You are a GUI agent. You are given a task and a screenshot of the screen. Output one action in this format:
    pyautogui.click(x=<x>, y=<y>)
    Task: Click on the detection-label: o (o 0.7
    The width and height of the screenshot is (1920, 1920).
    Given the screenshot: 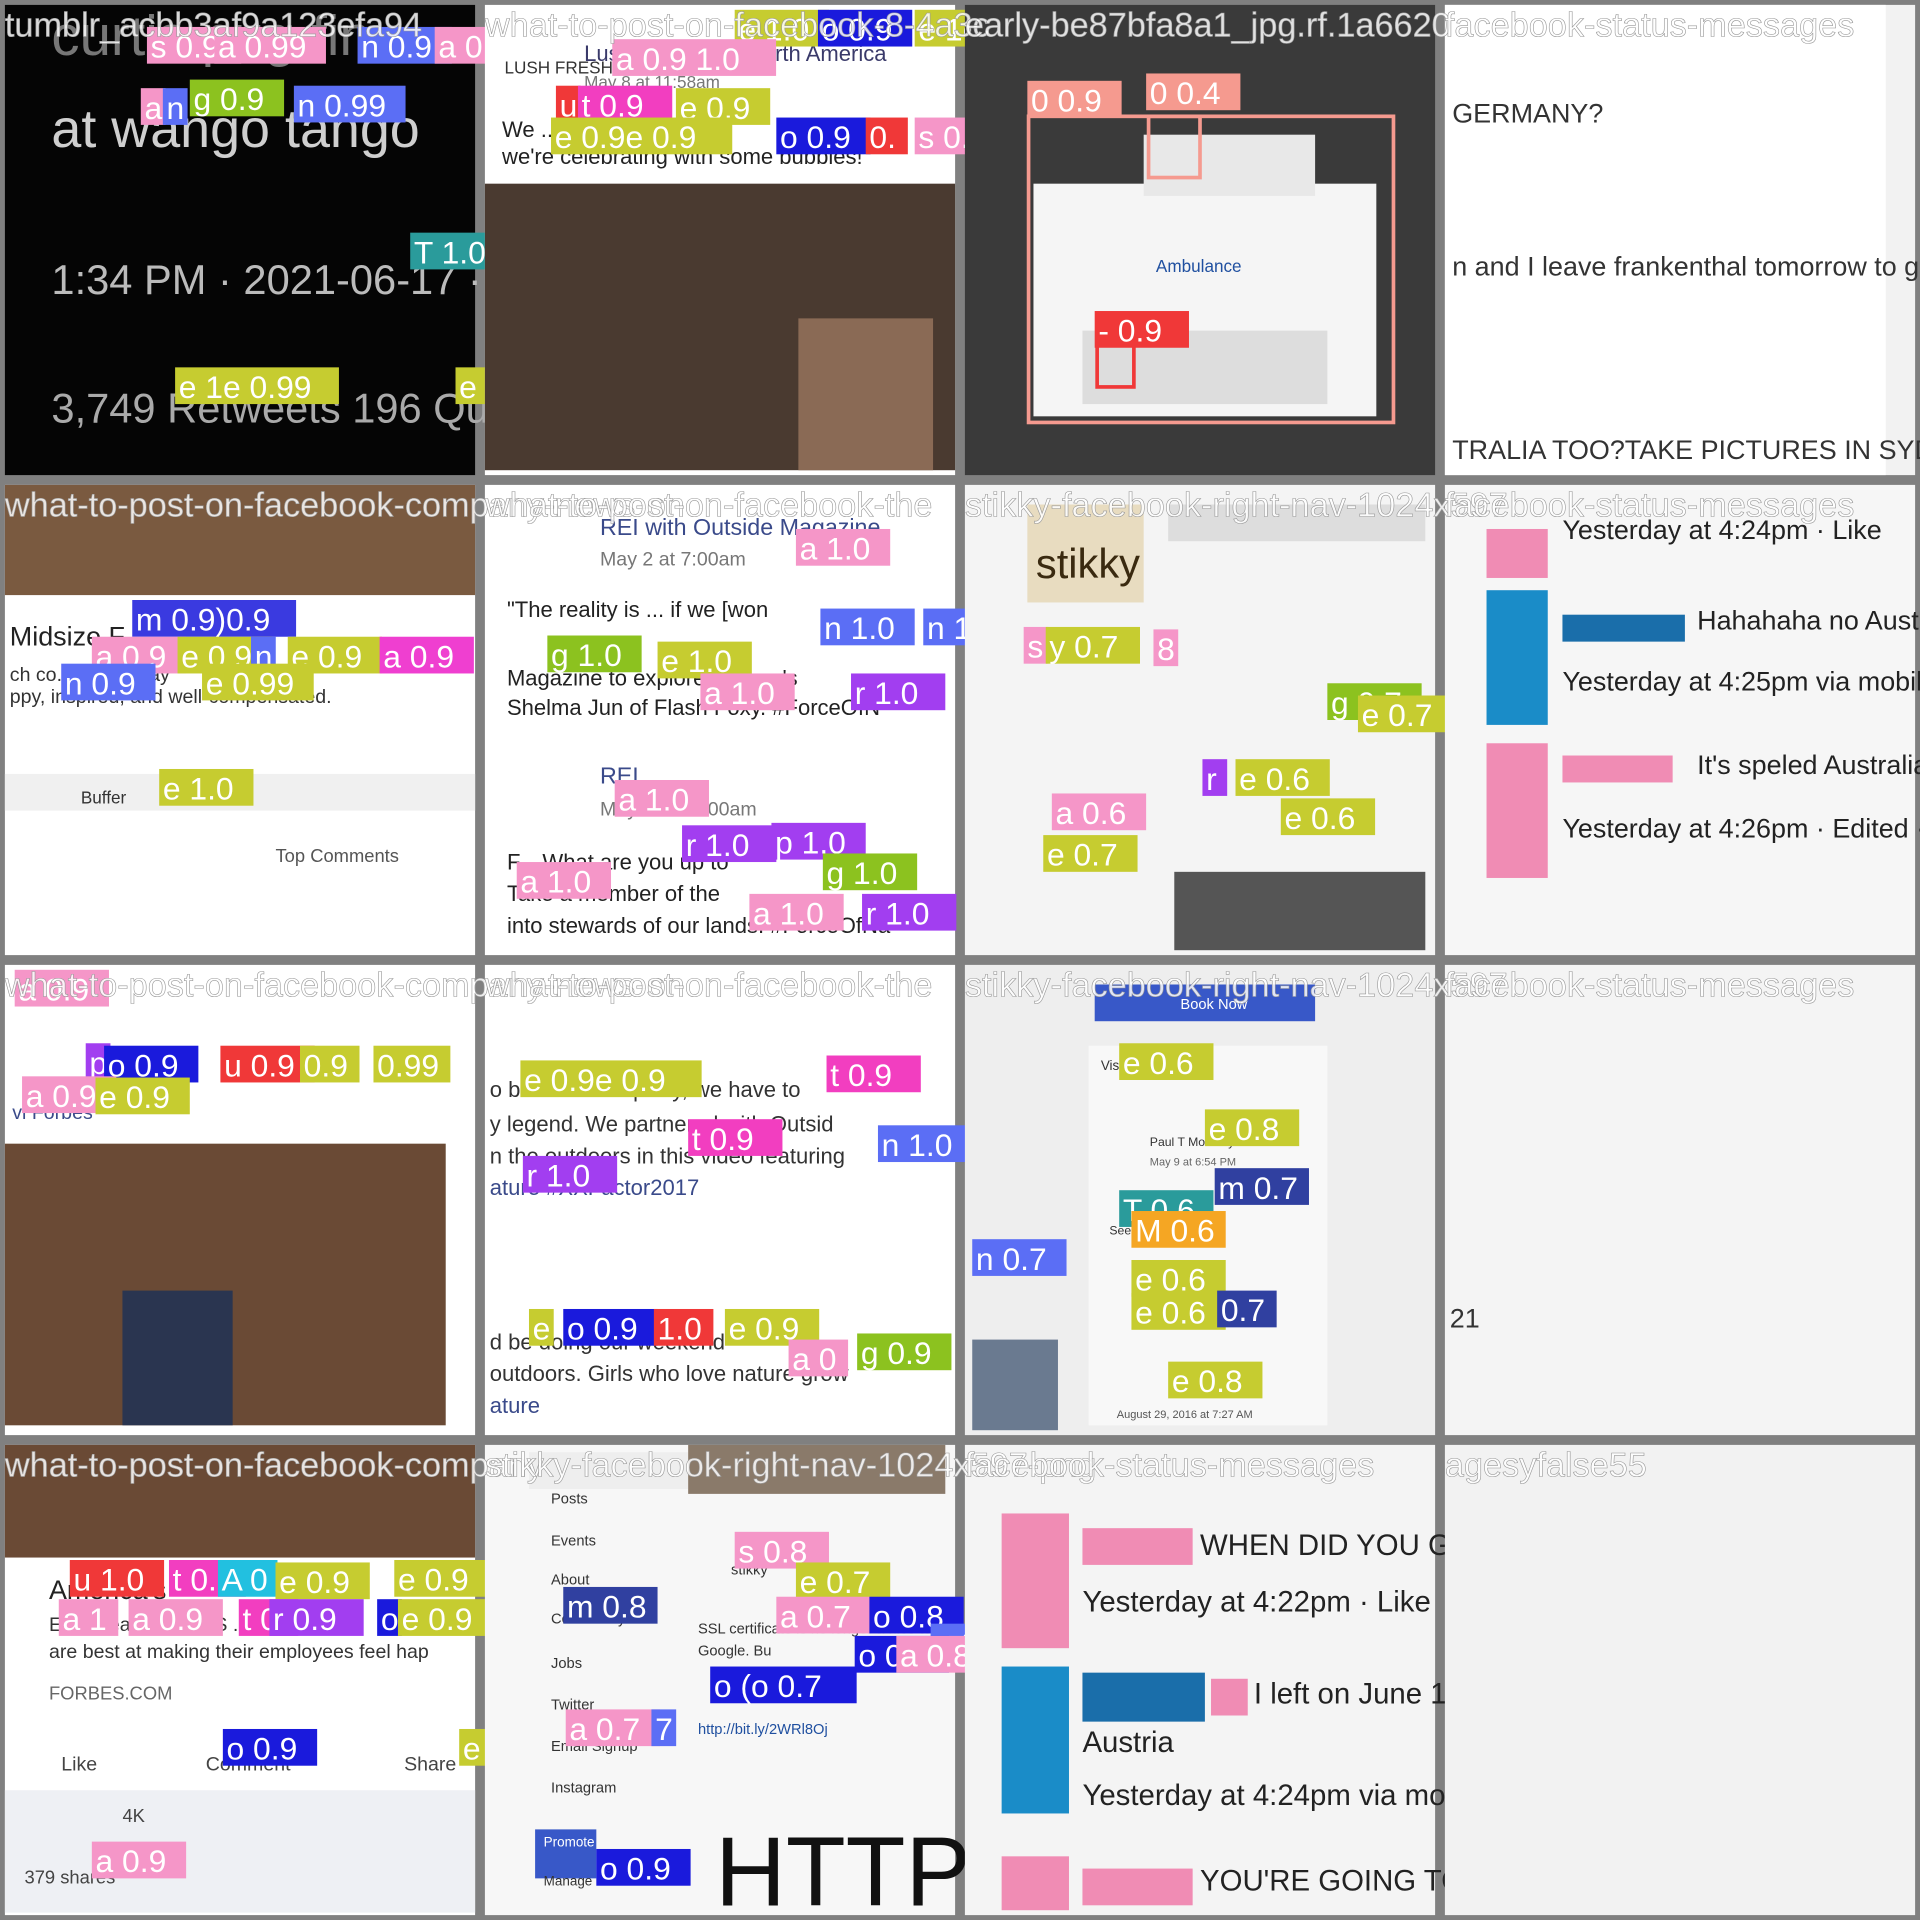 What is the action you would take?
    pyautogui.click(x=768, y=1686)
    